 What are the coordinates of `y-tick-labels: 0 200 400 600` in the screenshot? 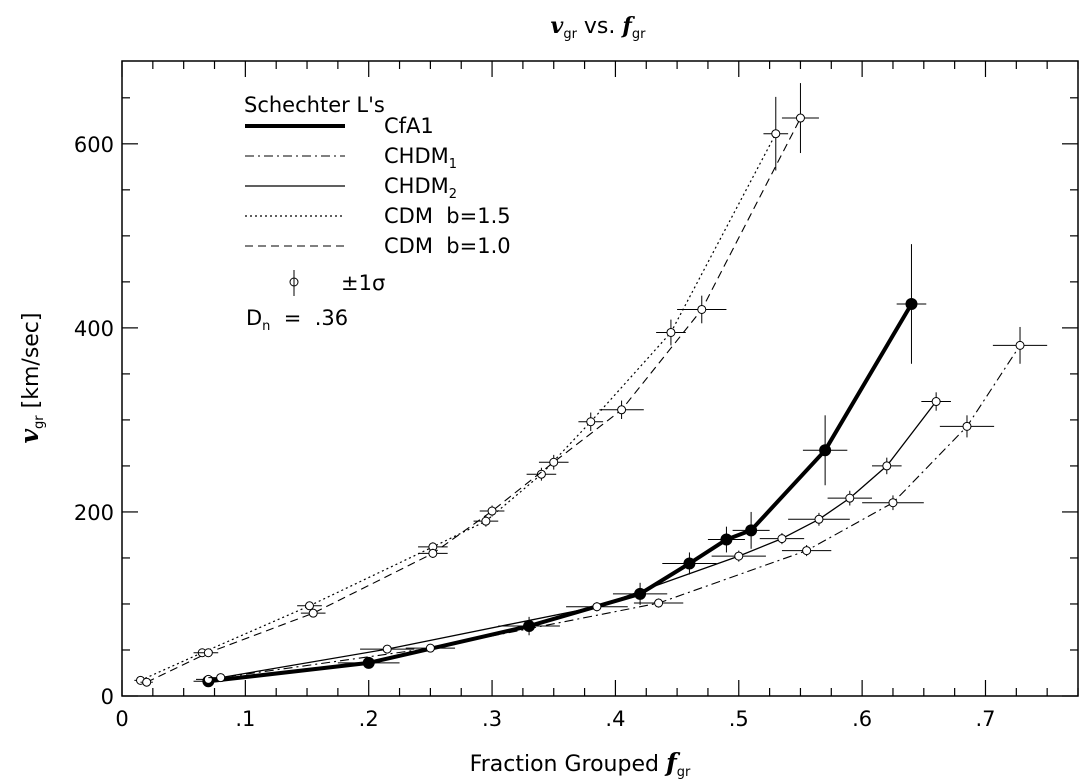 It's located at (94, 421).